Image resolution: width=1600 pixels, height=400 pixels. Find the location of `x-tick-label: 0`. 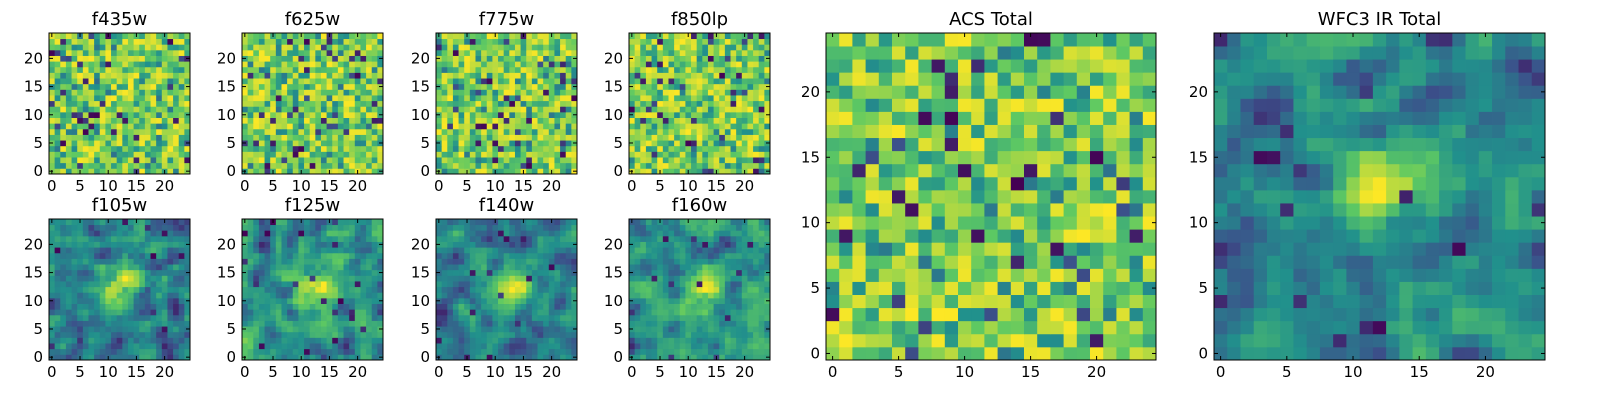

x-tick-label: 0 is located at coordinates (52, 186).